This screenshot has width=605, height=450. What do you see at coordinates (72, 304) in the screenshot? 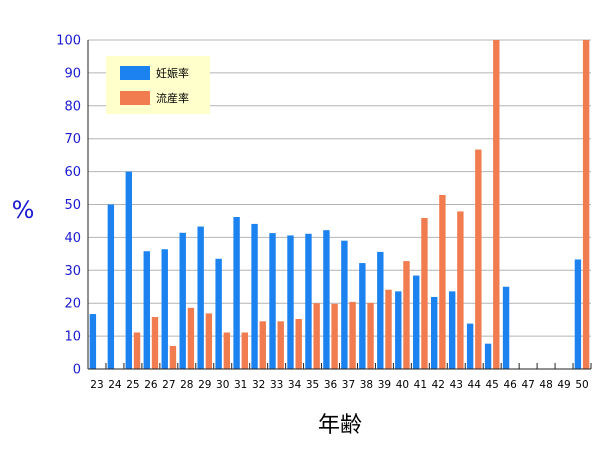
I see `y-tick-label: 20` at bounding box center [72, 304].